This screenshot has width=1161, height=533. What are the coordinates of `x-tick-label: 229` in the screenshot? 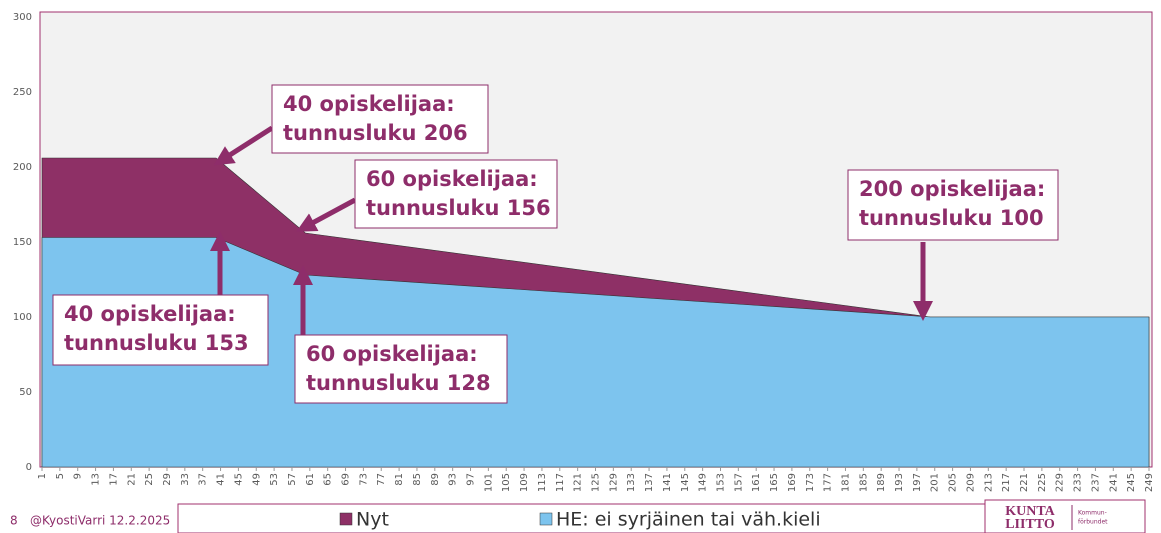 It's located at (1060, 482).